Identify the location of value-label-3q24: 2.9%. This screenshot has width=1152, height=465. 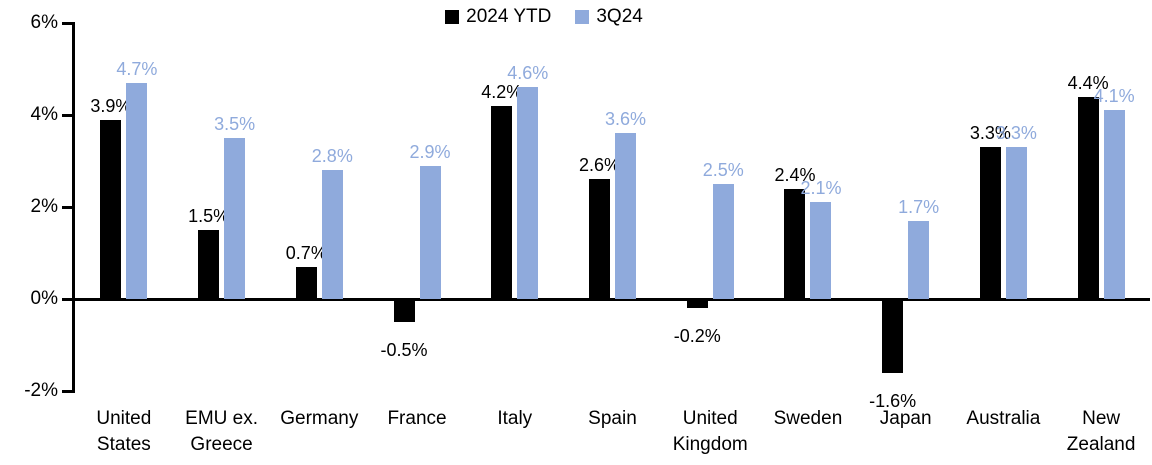
(430, 151).